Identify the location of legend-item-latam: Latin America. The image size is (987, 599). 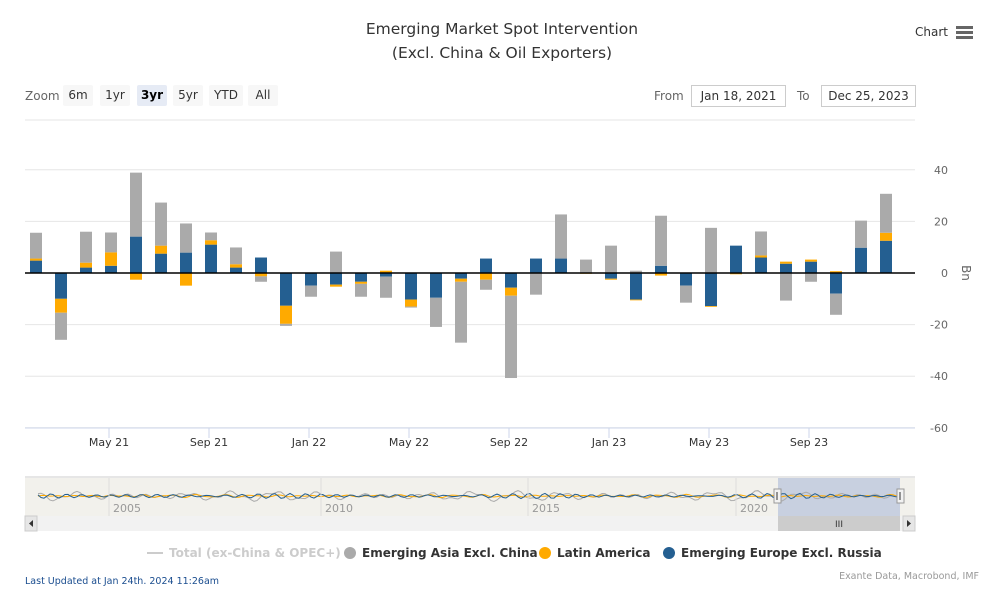
(595, 553).